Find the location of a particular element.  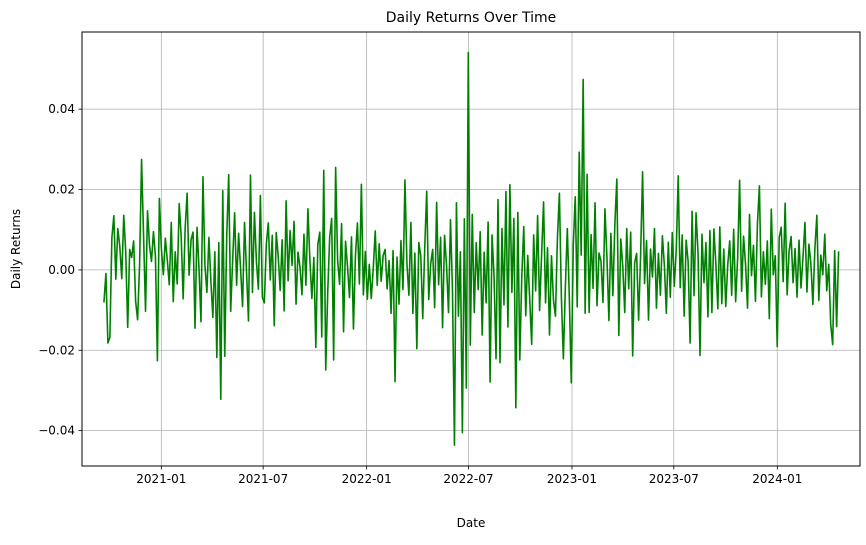

x-tick-label: 2023-01 is located at coordinates (572, 479).